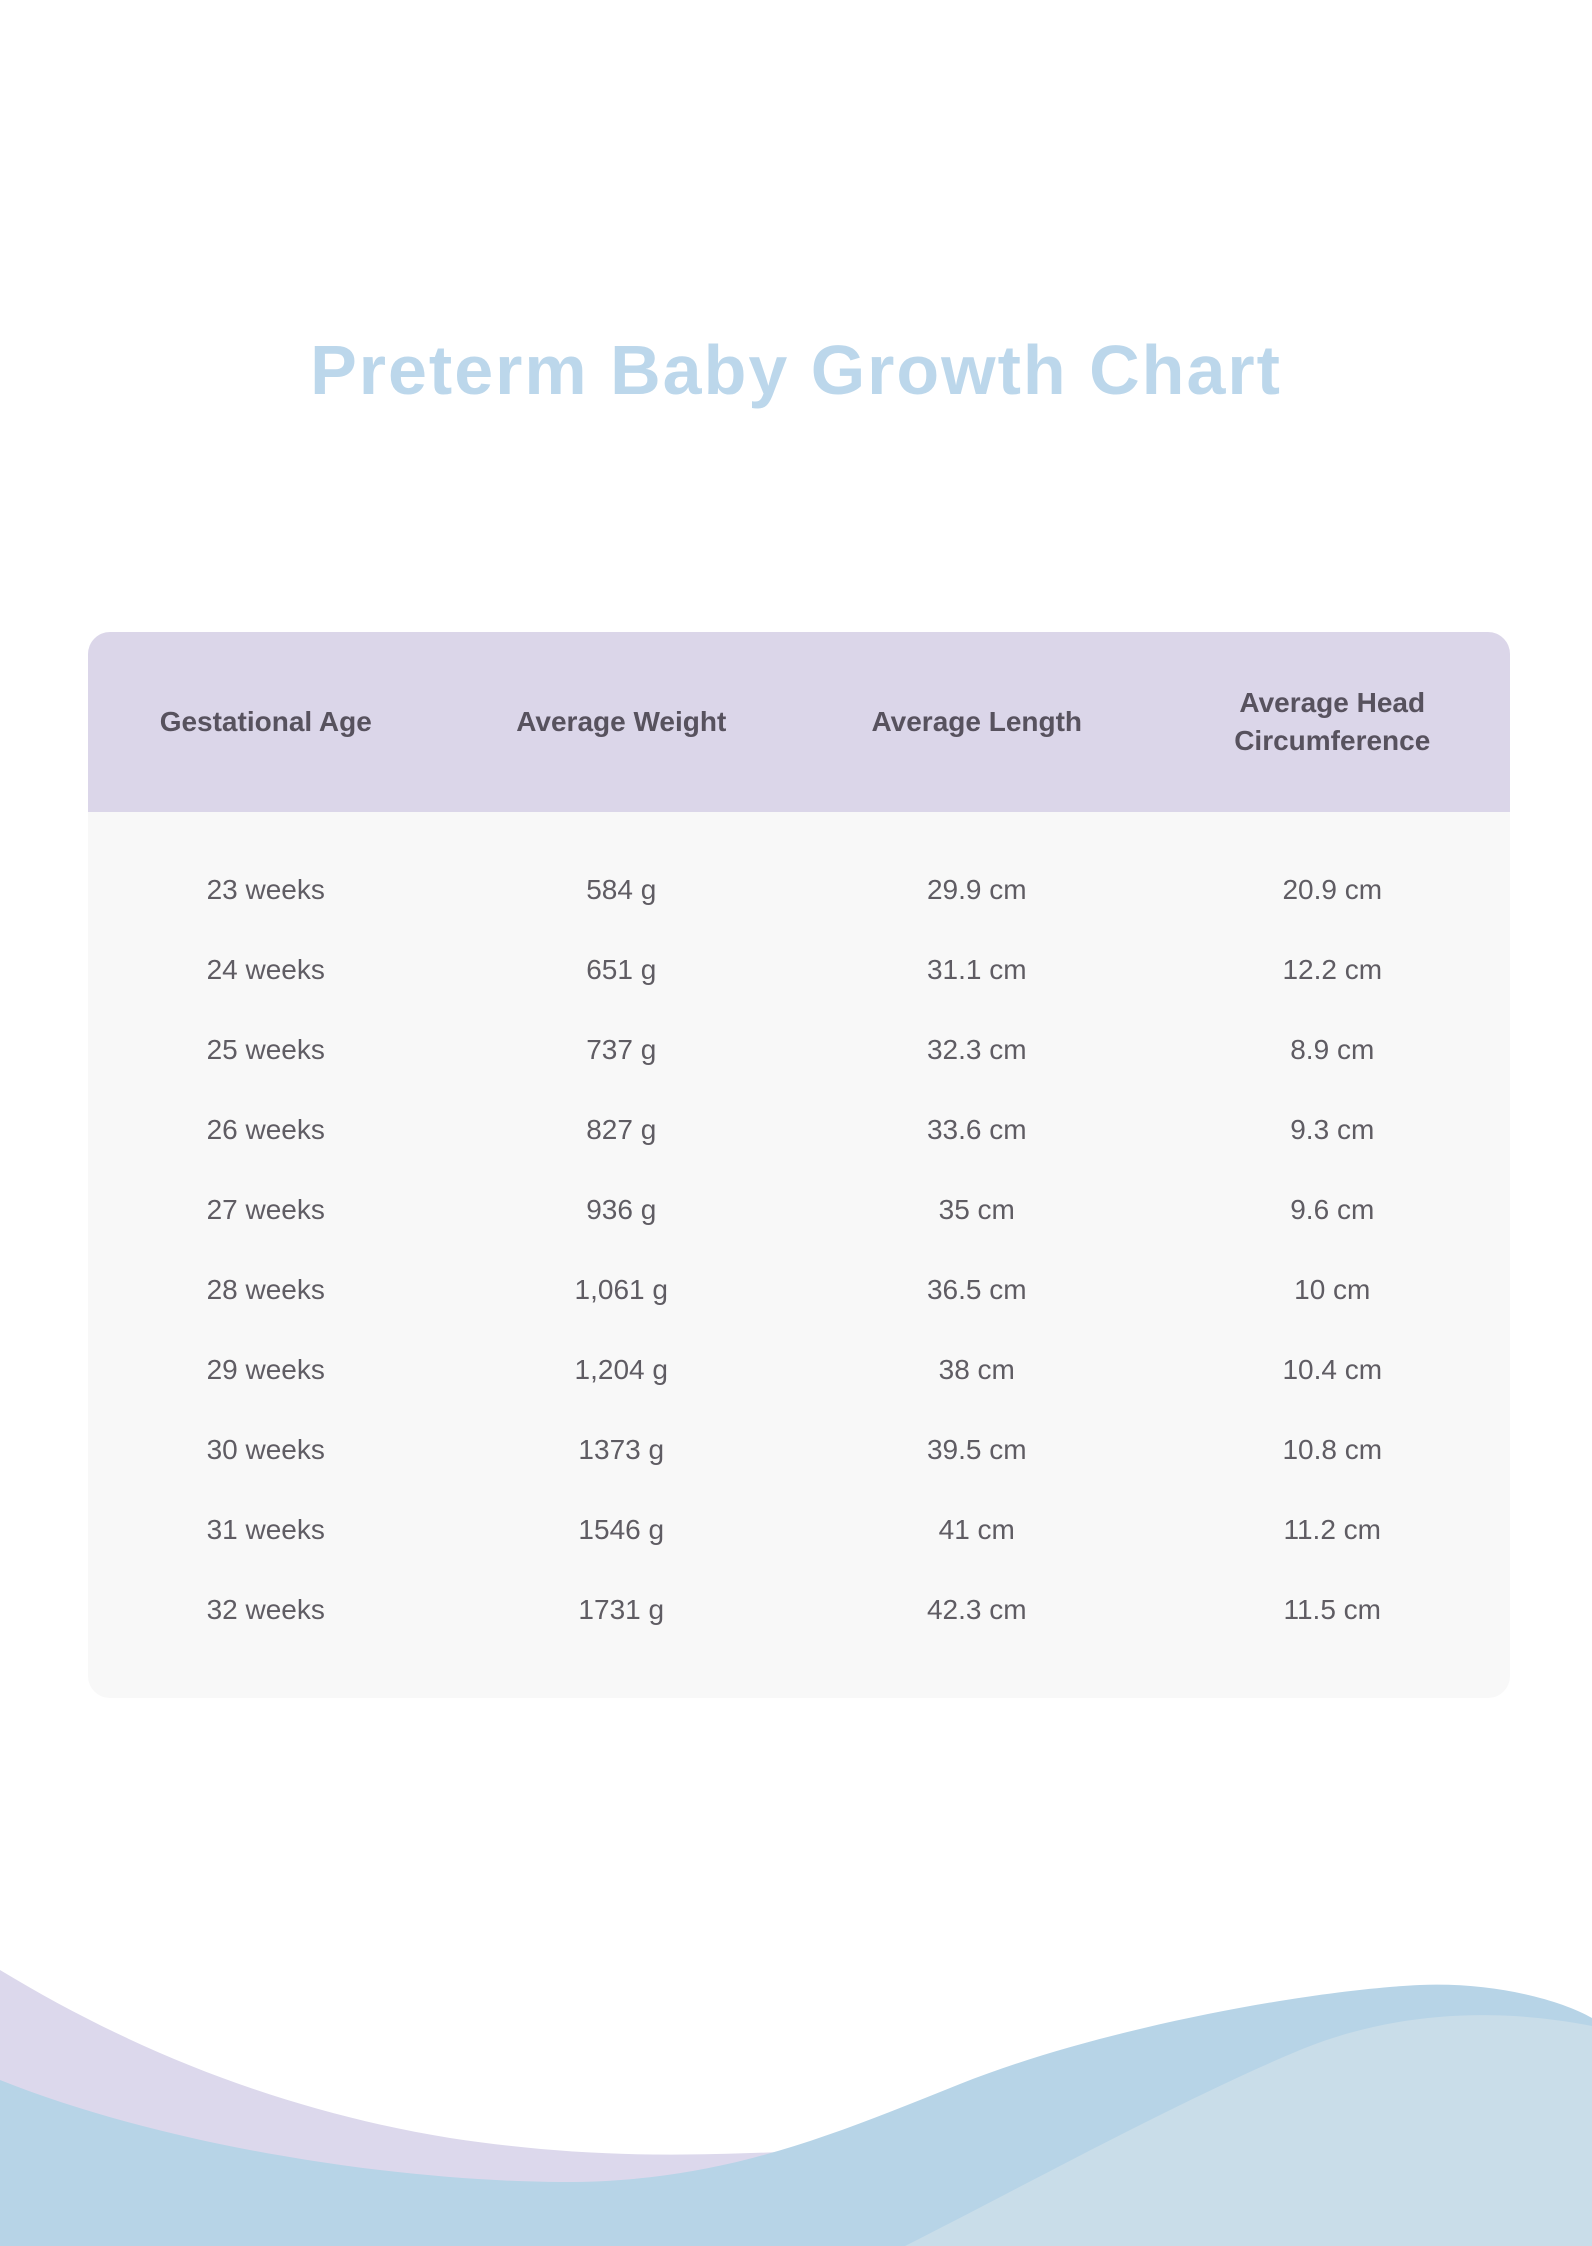 The height and width of the screenshot is (2246, 1592). Describe the element at coordinates (621, 1369) in the screenshot. I see `table-cell: 1,204 g` at that location.